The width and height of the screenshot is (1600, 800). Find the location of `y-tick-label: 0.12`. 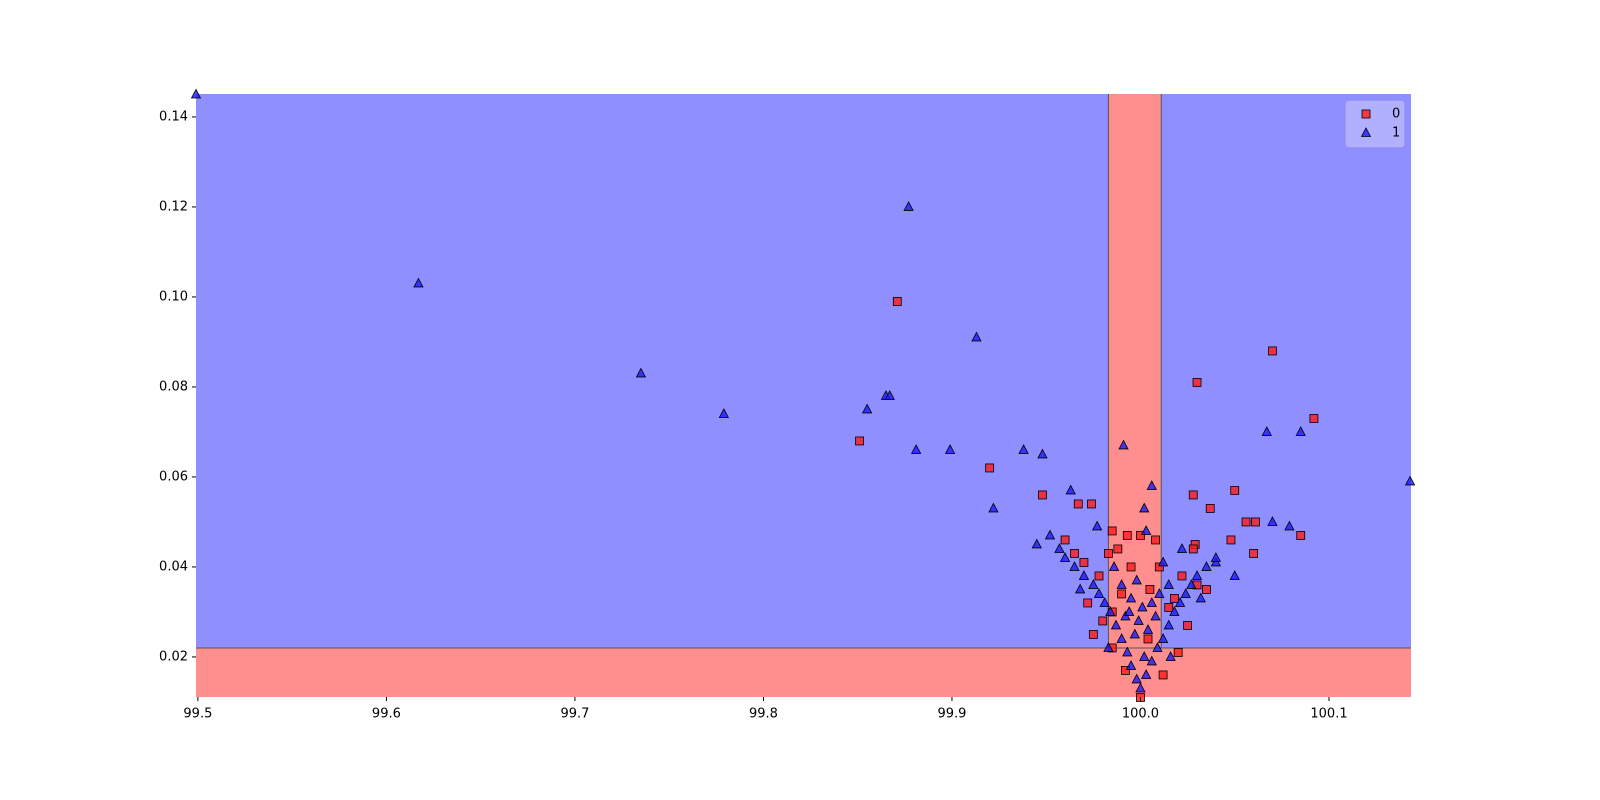

y-tick-label: 0.12 is located at coordinates (173, 206).